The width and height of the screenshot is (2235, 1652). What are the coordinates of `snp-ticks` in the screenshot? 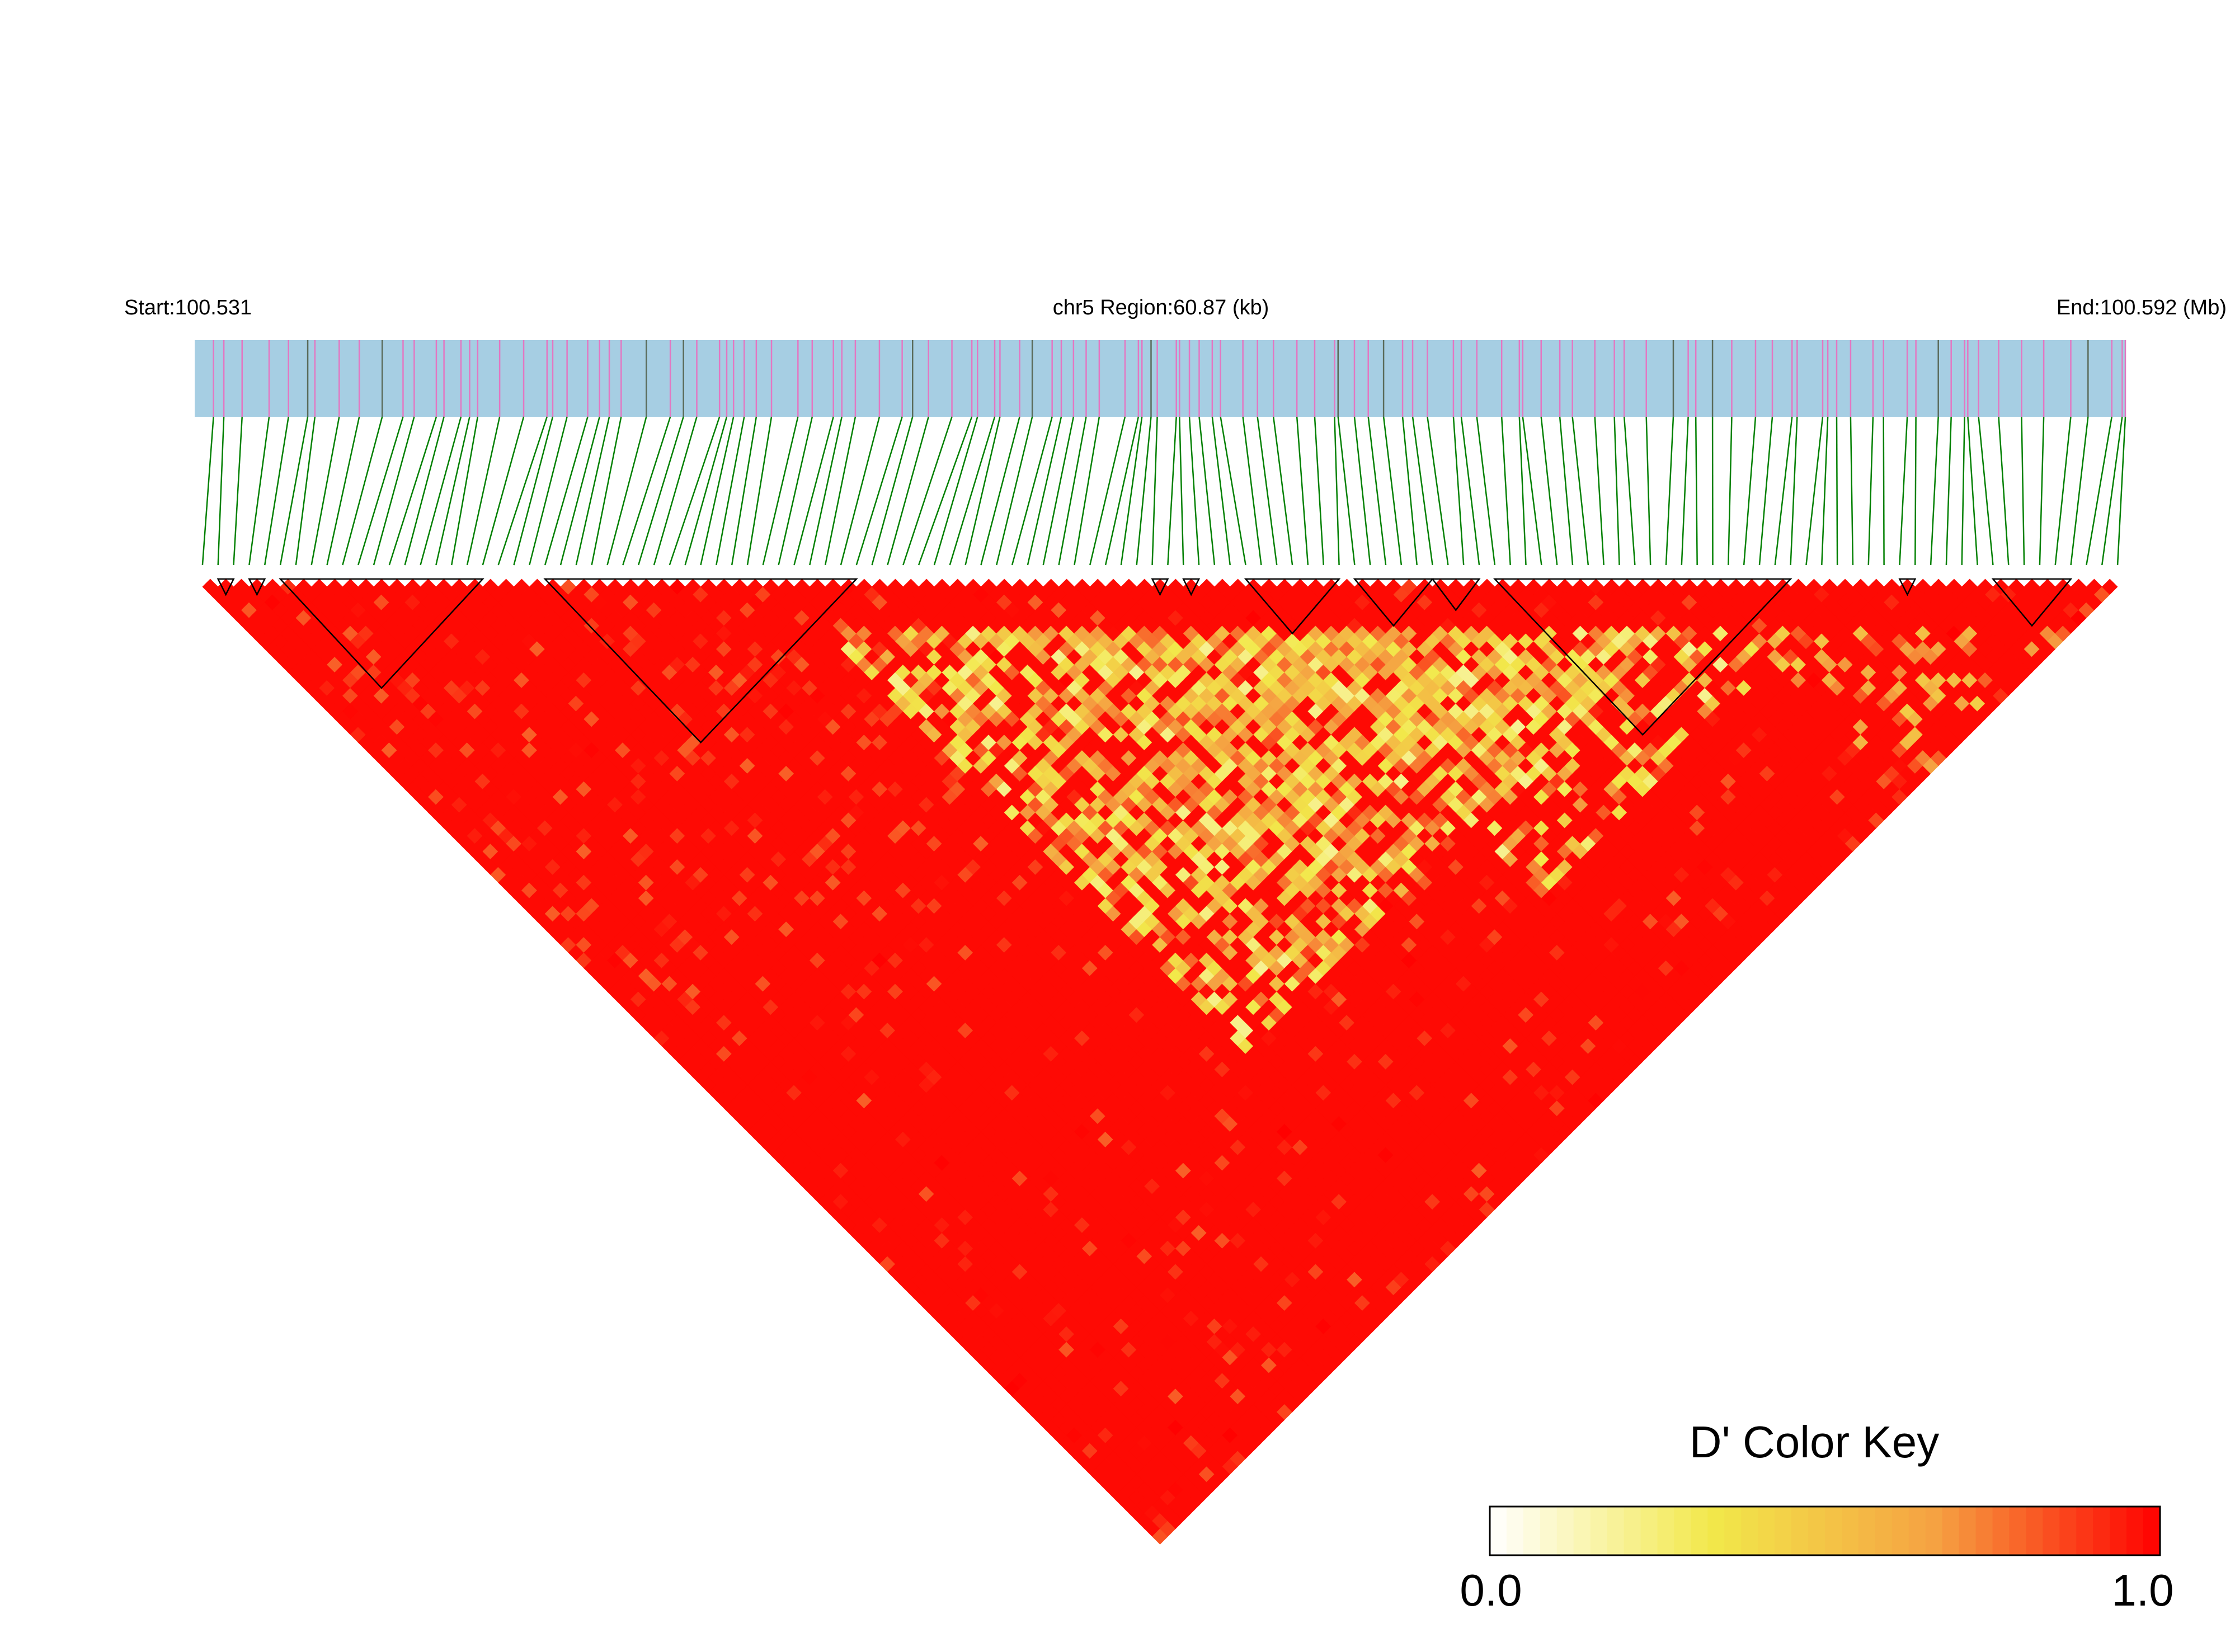 It's located at (1169, 379).